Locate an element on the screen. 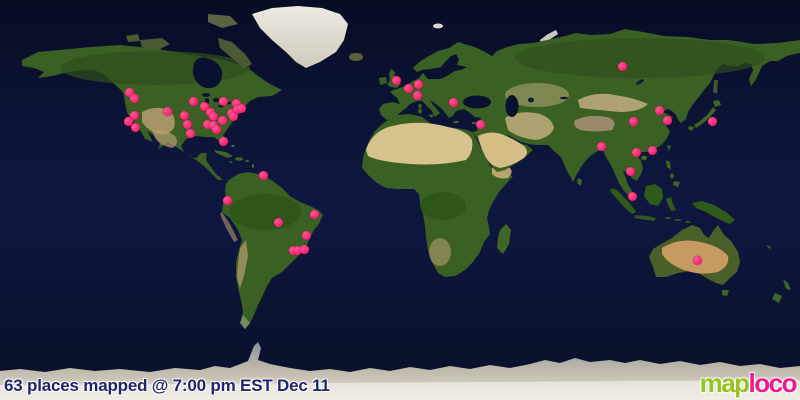  logo-part-map: map is located at coordinates (724, 383).